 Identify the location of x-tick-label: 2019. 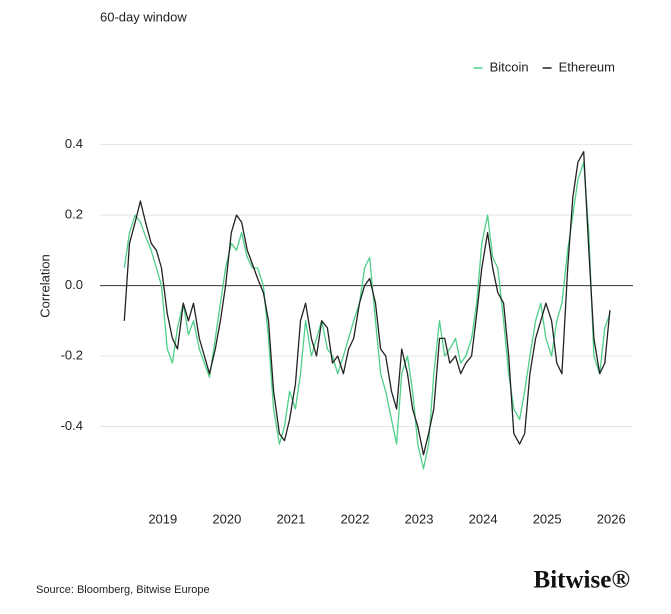
(162, 518).